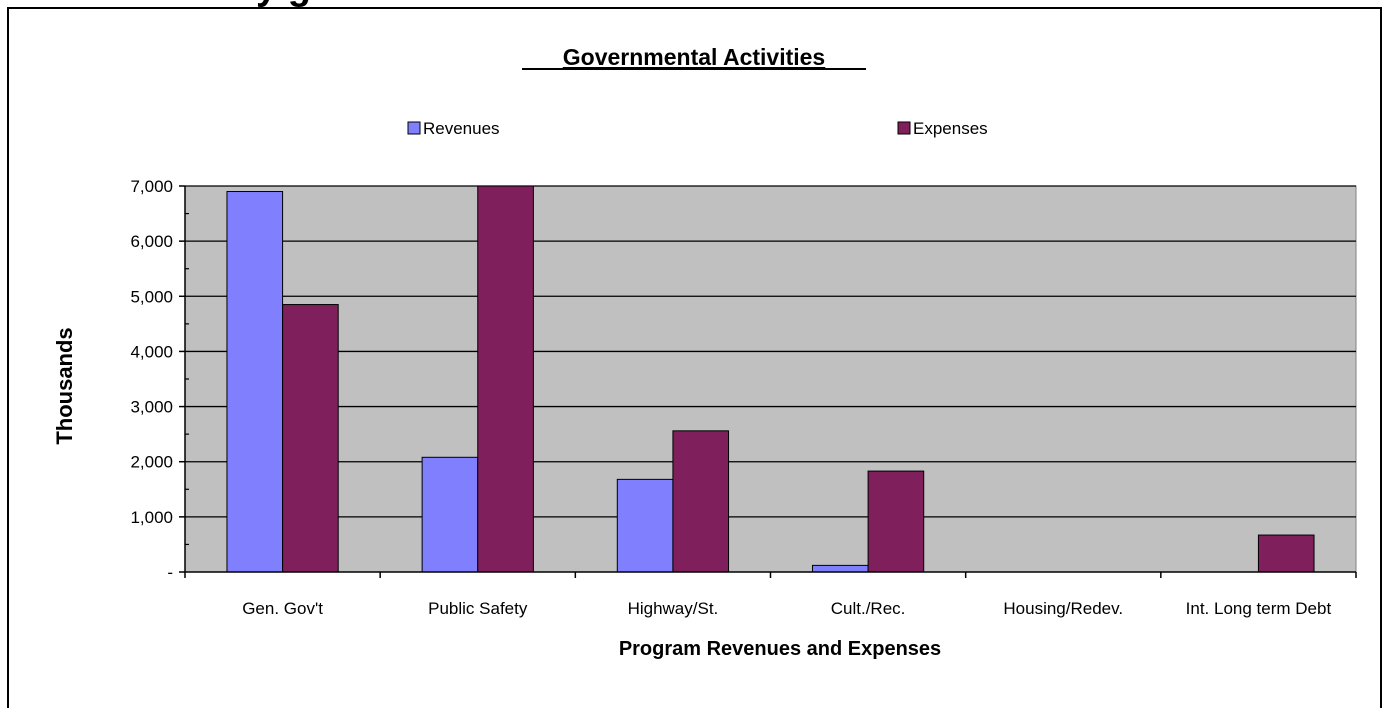 This screenshot has width=1391, height=708. I want to click on x-tick-label: Cult./Rec., so click(868, 608).